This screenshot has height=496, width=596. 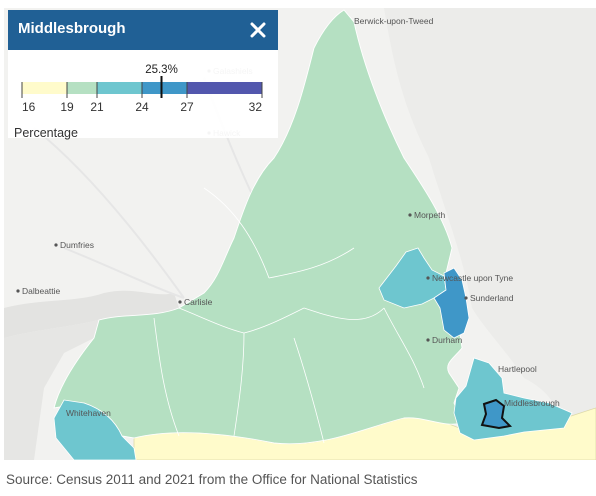 I want to click on place-label: Newcastle upon Tyne, so click(x=472, y=278).